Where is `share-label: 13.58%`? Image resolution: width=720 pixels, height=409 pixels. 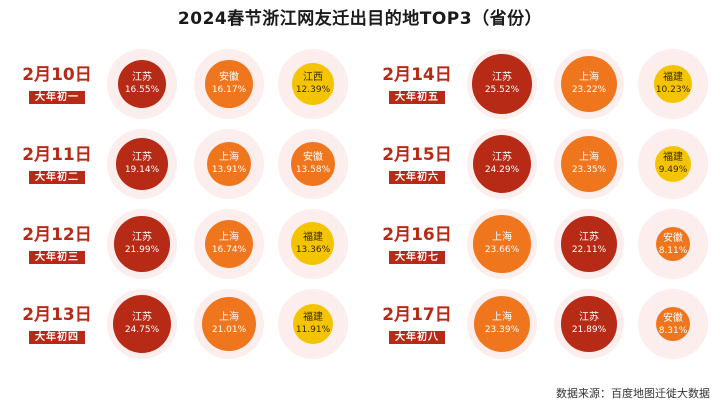
share-label: 13.58% is located at coordinates (313, 170).